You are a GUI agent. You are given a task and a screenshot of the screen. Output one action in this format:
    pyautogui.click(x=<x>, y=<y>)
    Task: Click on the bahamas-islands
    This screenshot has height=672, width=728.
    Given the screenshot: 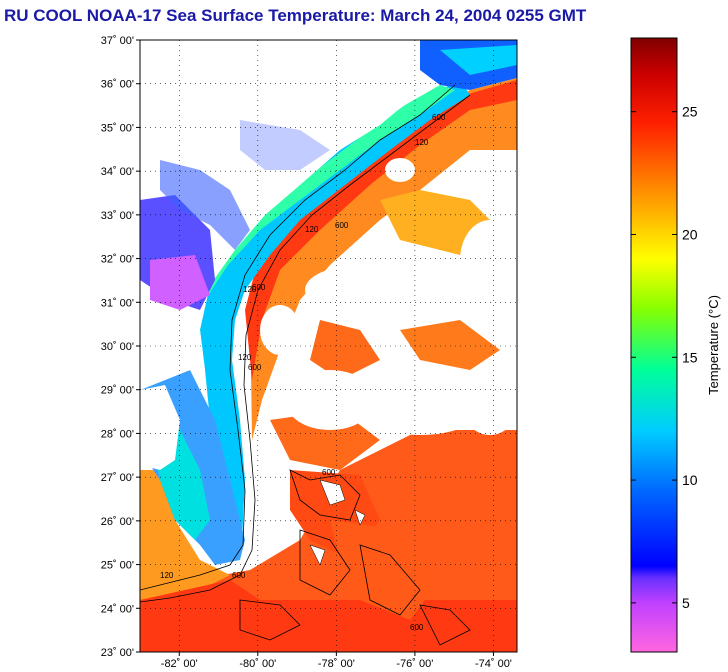 What is the action you would take?
    pyautogui.click(x=337, y=522)
    